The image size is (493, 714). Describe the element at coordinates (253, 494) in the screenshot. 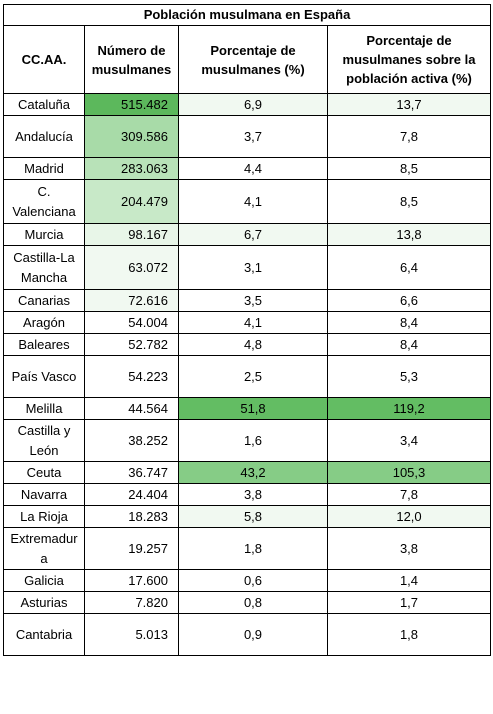

I see `cell-porcentaje: 3,8` at that location.